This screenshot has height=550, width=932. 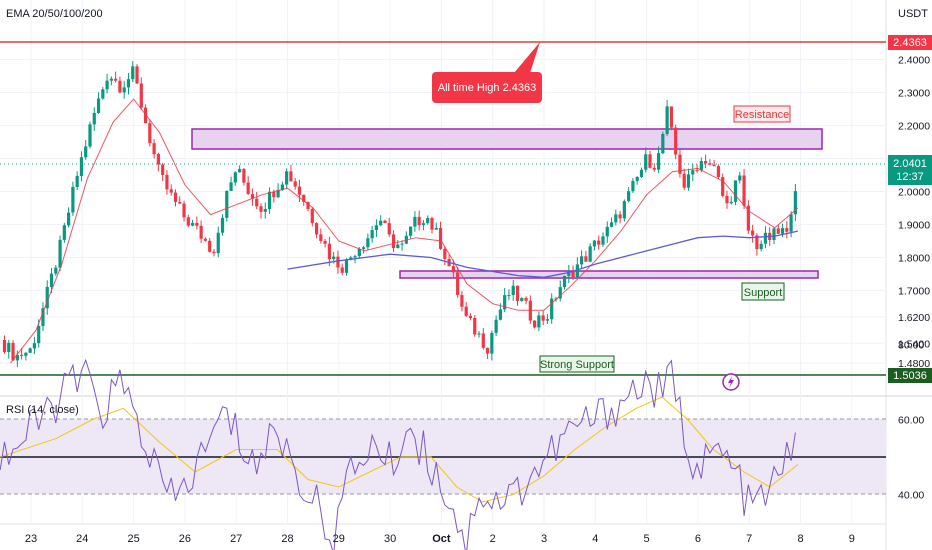 I want to click on support-label-box, so click(x=763, y=291).